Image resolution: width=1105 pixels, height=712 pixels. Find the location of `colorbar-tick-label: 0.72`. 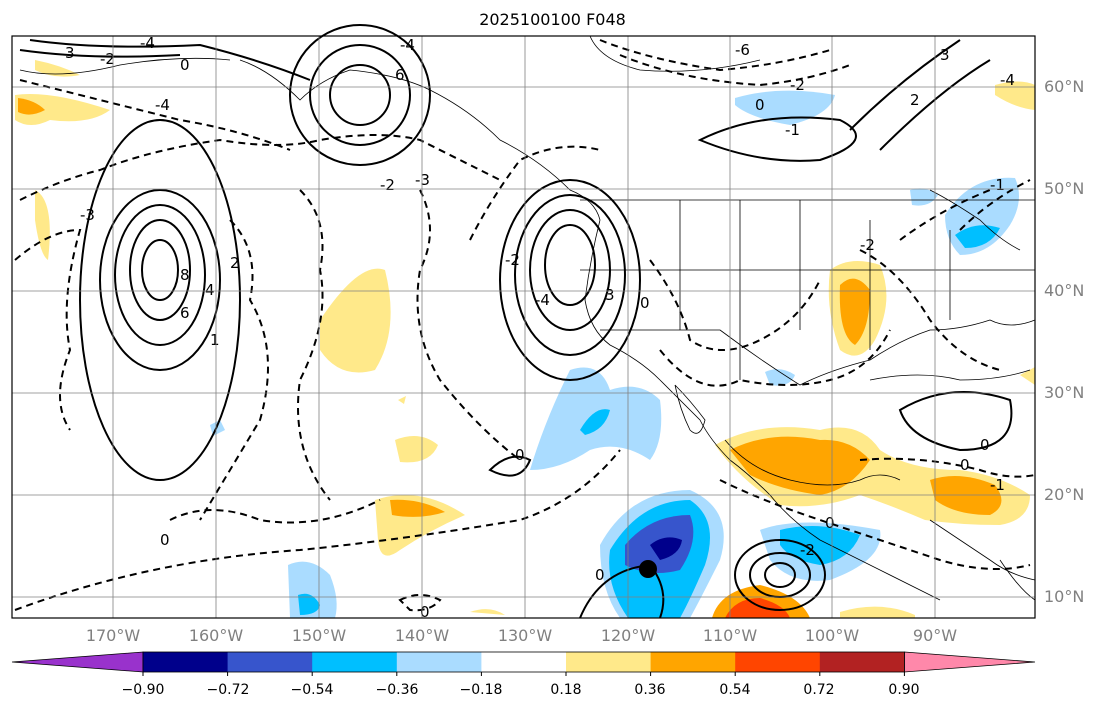

colorbar-tick-label: 0.72 is located at coordinates (819, 690).